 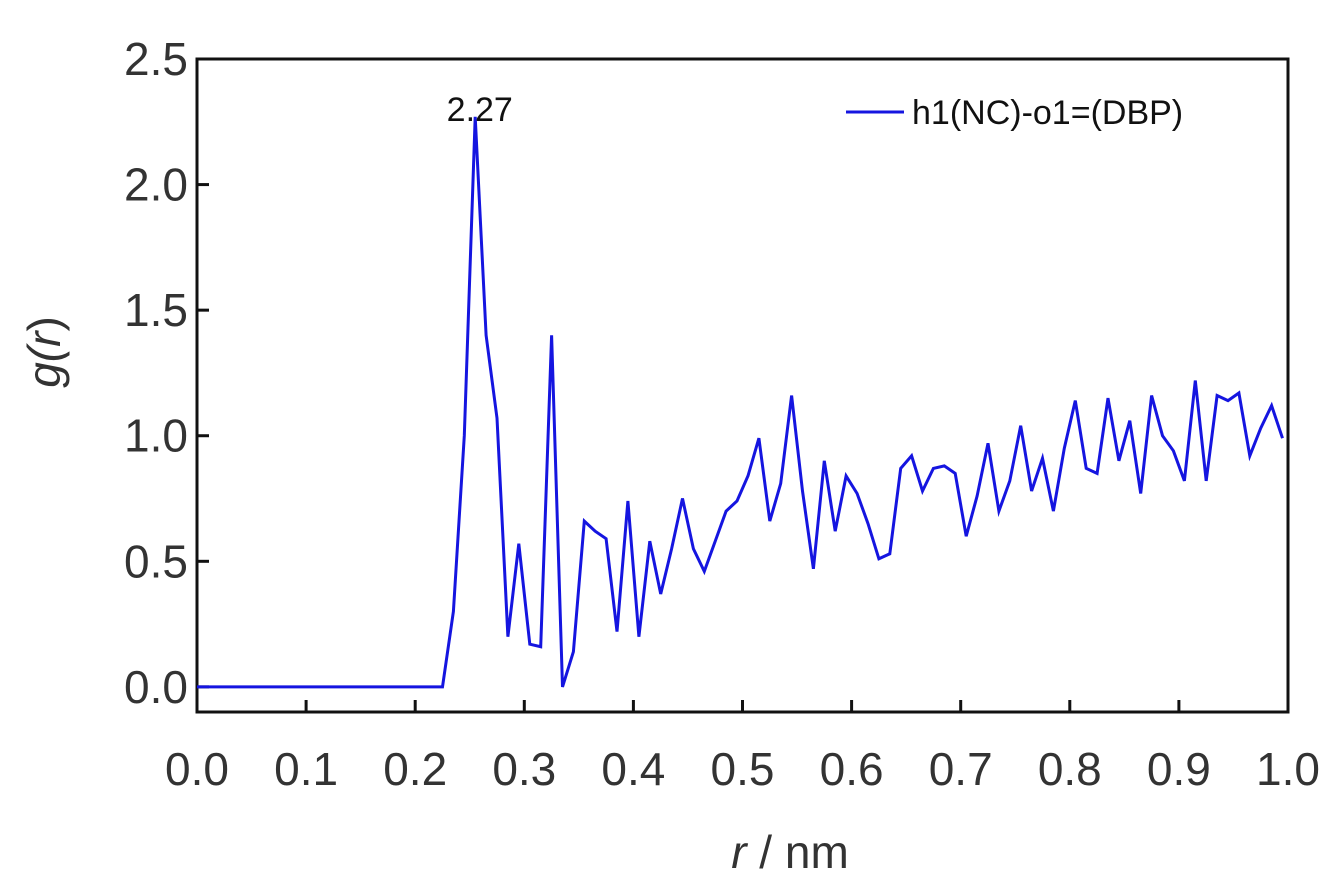 I want to click on y-tick-label: 0.5, so click(x=156, y=561).